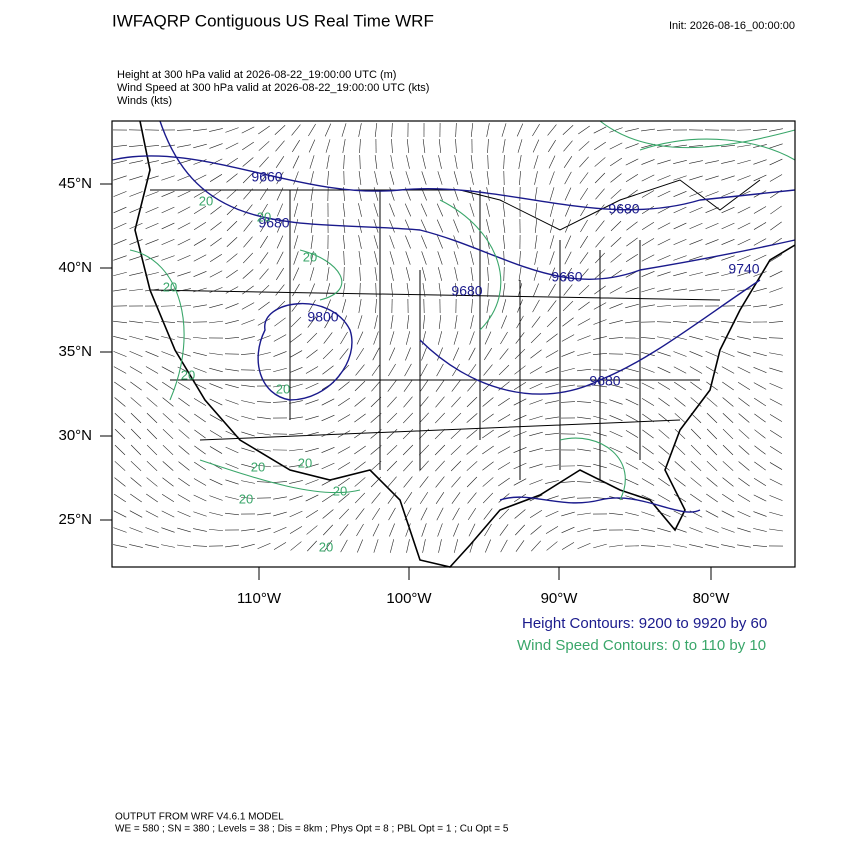  I want to click on height-contour-label: 9800, so click(322, 317).